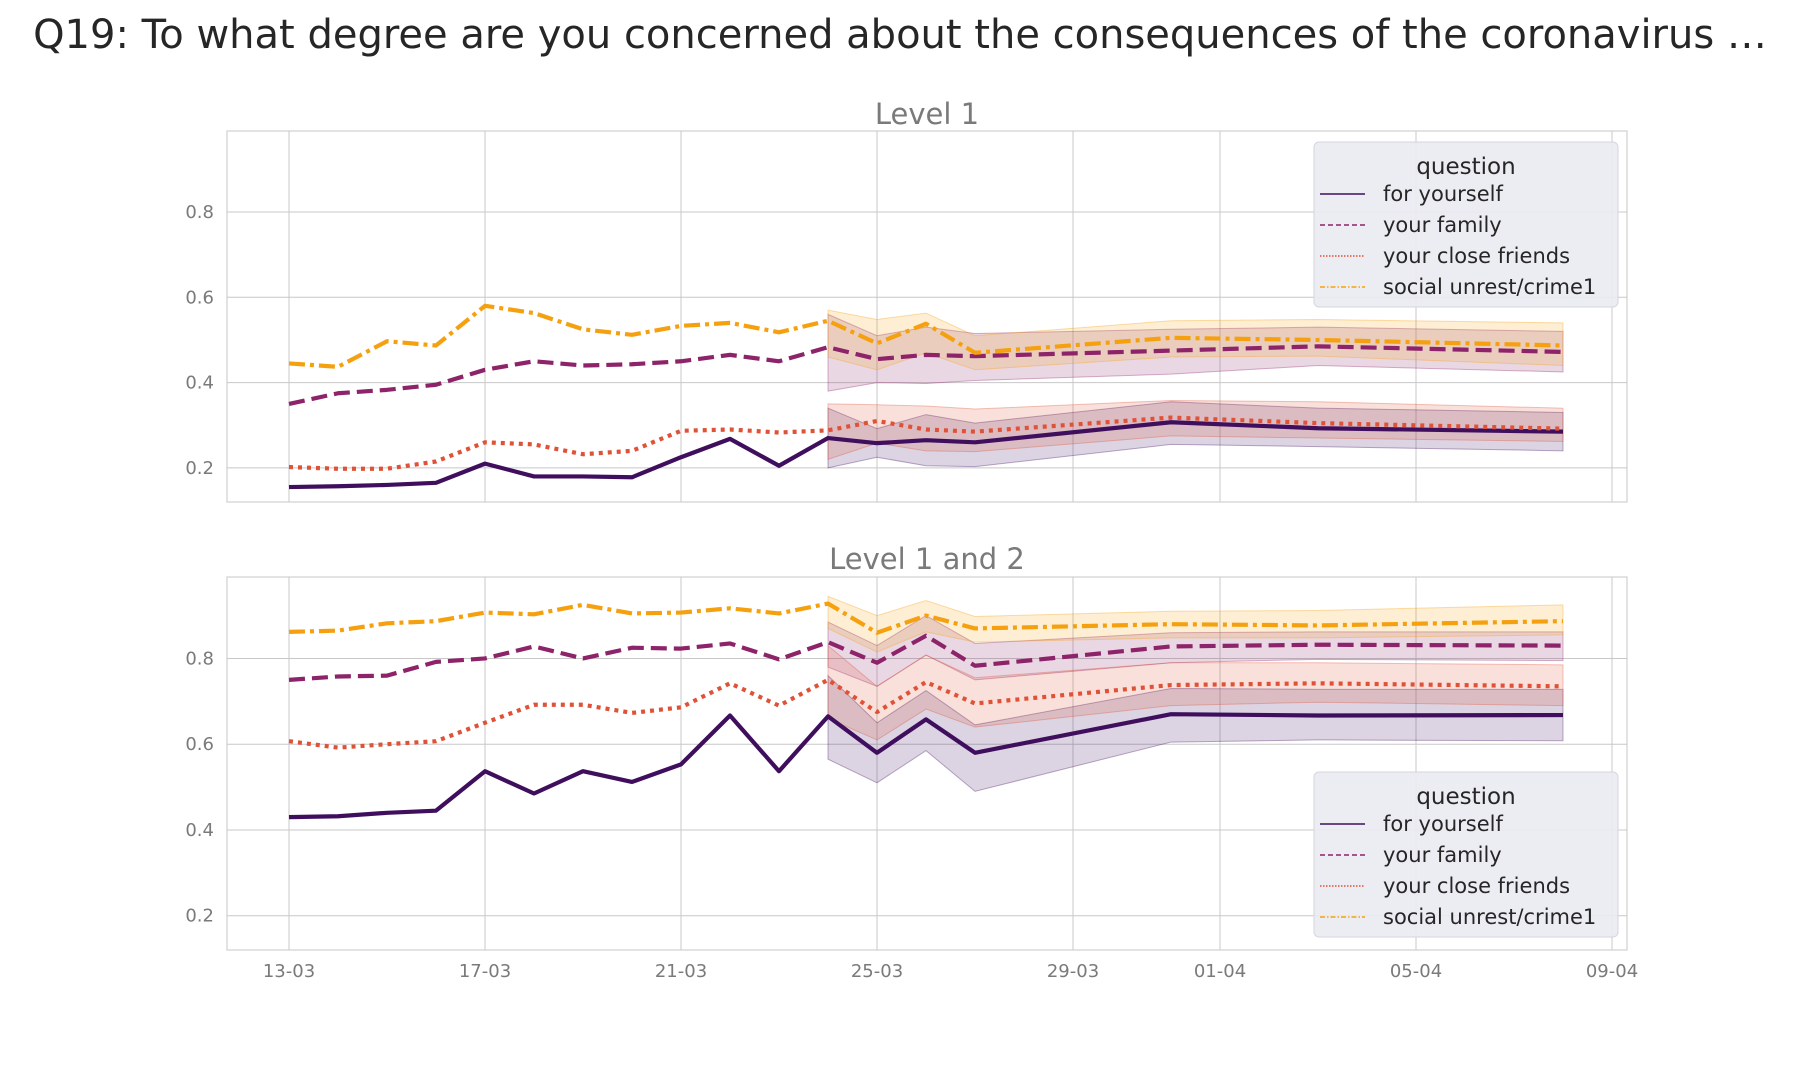 The image size is (1800, 1080). I want to click on x-tick-label: 13-03, so click(289, 971).